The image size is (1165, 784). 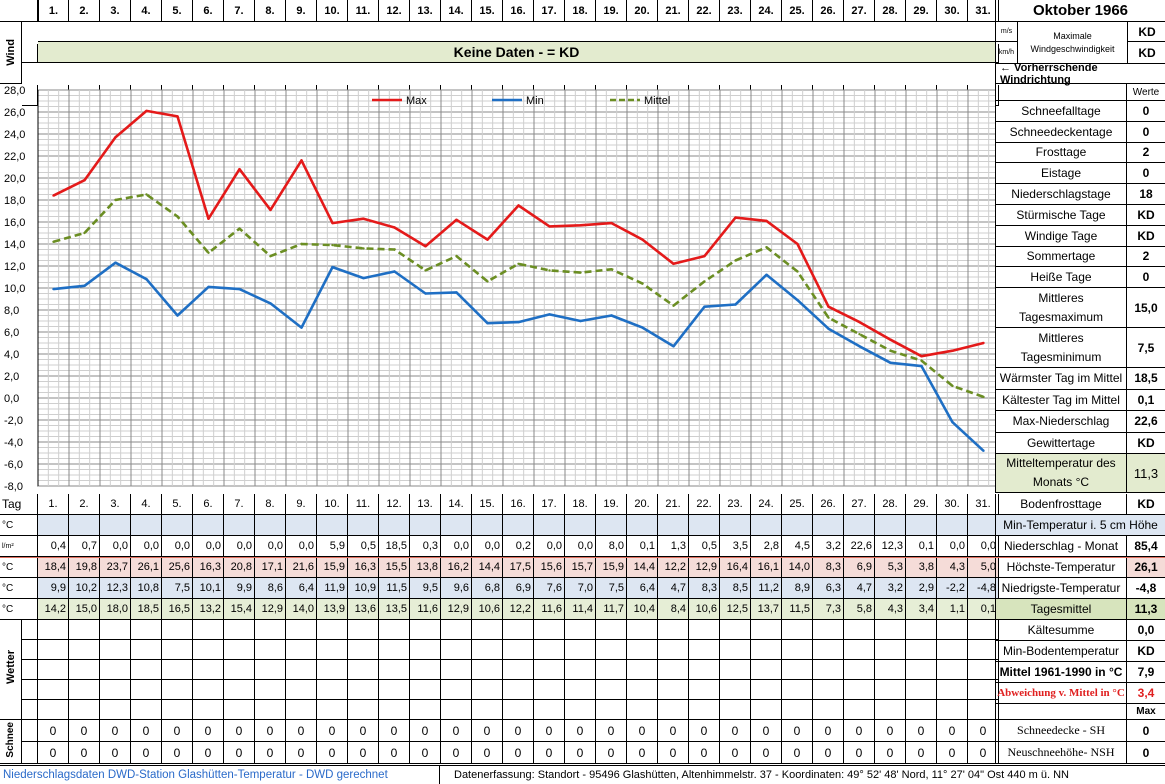 What do you see at coordinates (363, 546) in the screenshot?
I see `table-cell: 0,5` at bounding box center [363, 546].